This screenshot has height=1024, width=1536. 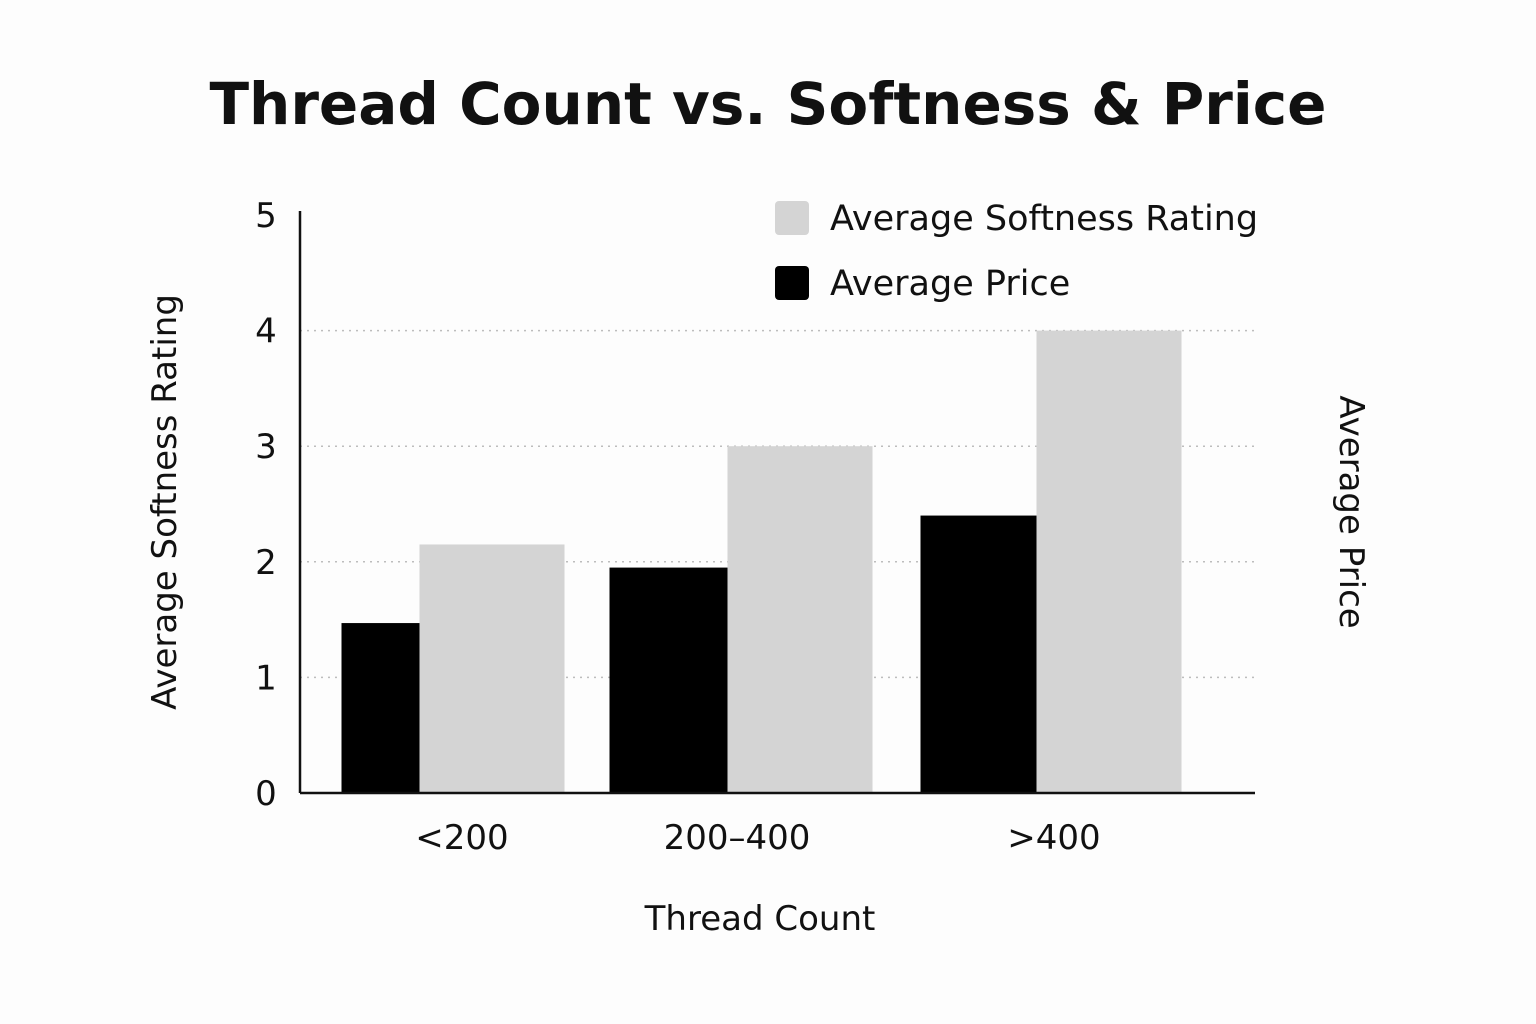 I want to click on x-tick-labels: <200 200–400 >400, so click(x=757, y=838).